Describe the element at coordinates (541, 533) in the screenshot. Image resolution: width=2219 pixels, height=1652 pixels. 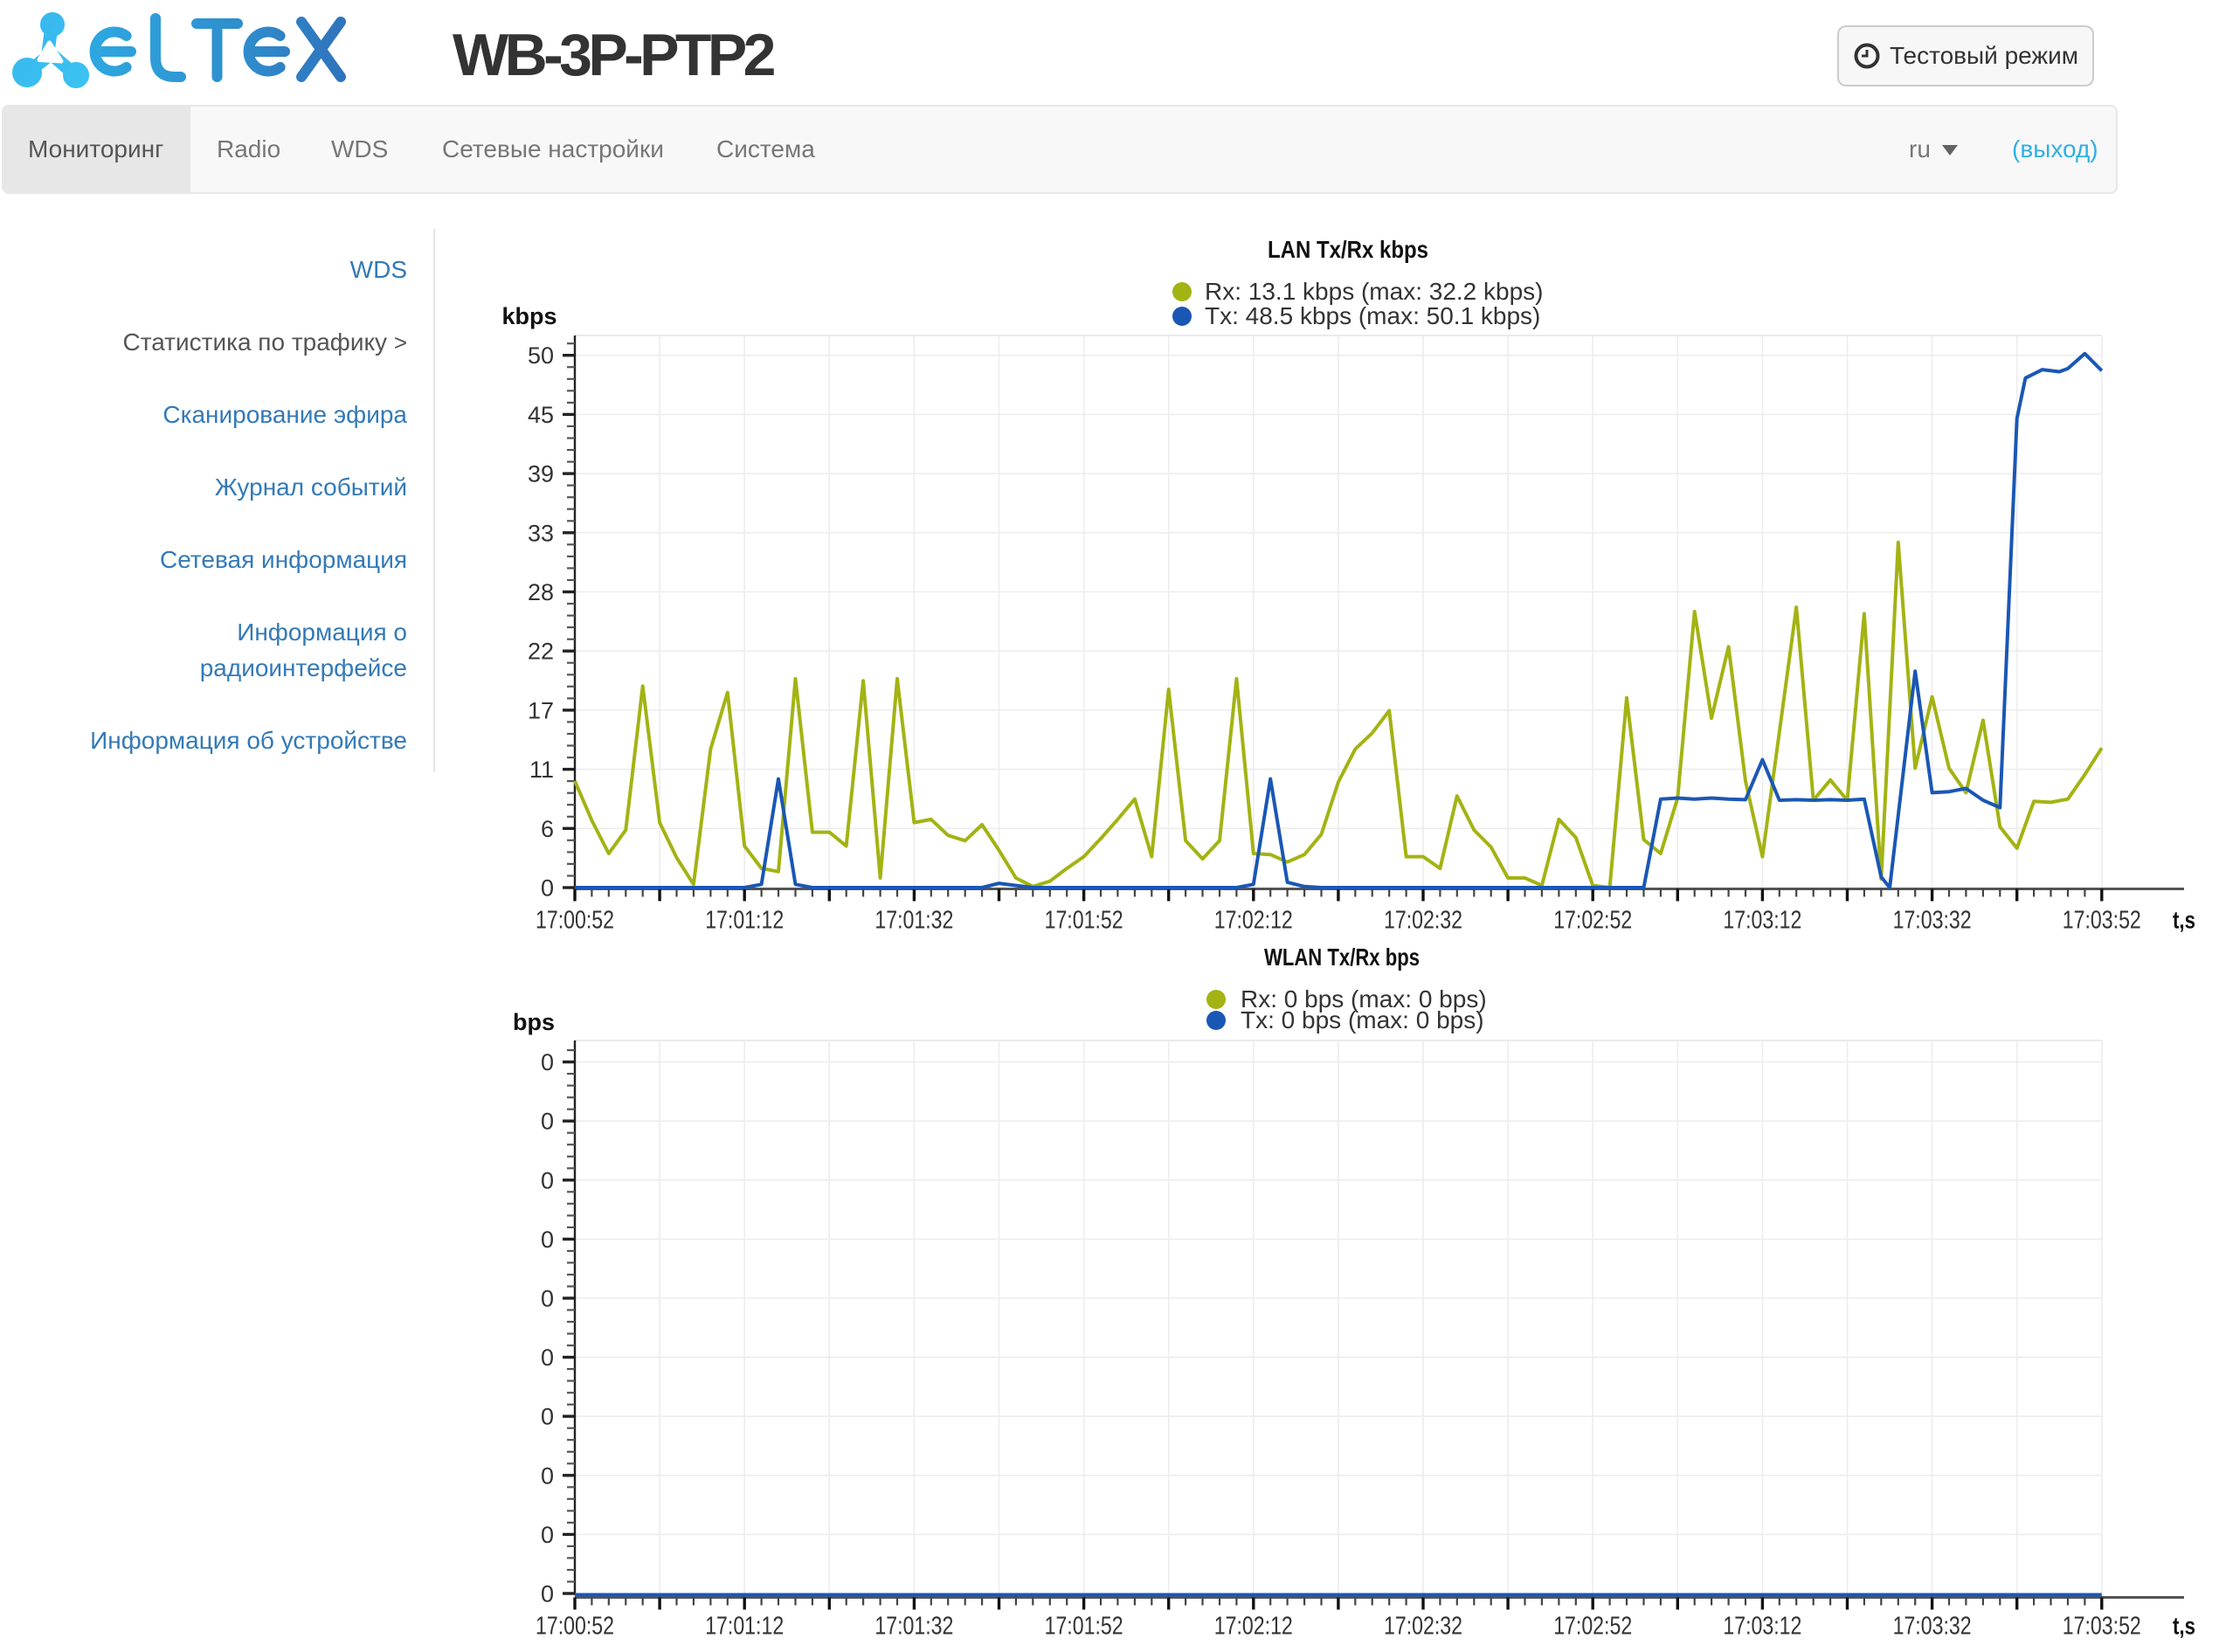
I see `svg-text: 33` at that location.